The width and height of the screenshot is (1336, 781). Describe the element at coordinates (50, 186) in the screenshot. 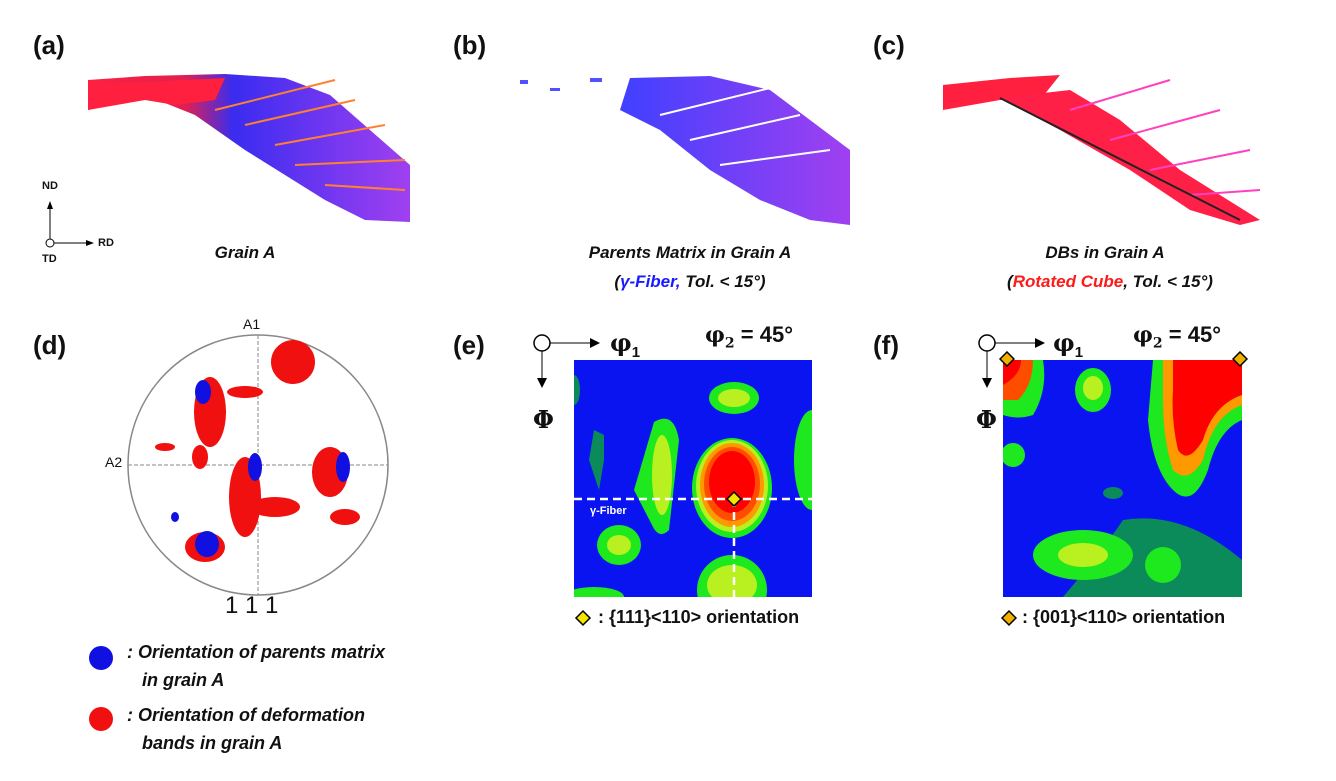

I see `nd-label: ND` at that location.